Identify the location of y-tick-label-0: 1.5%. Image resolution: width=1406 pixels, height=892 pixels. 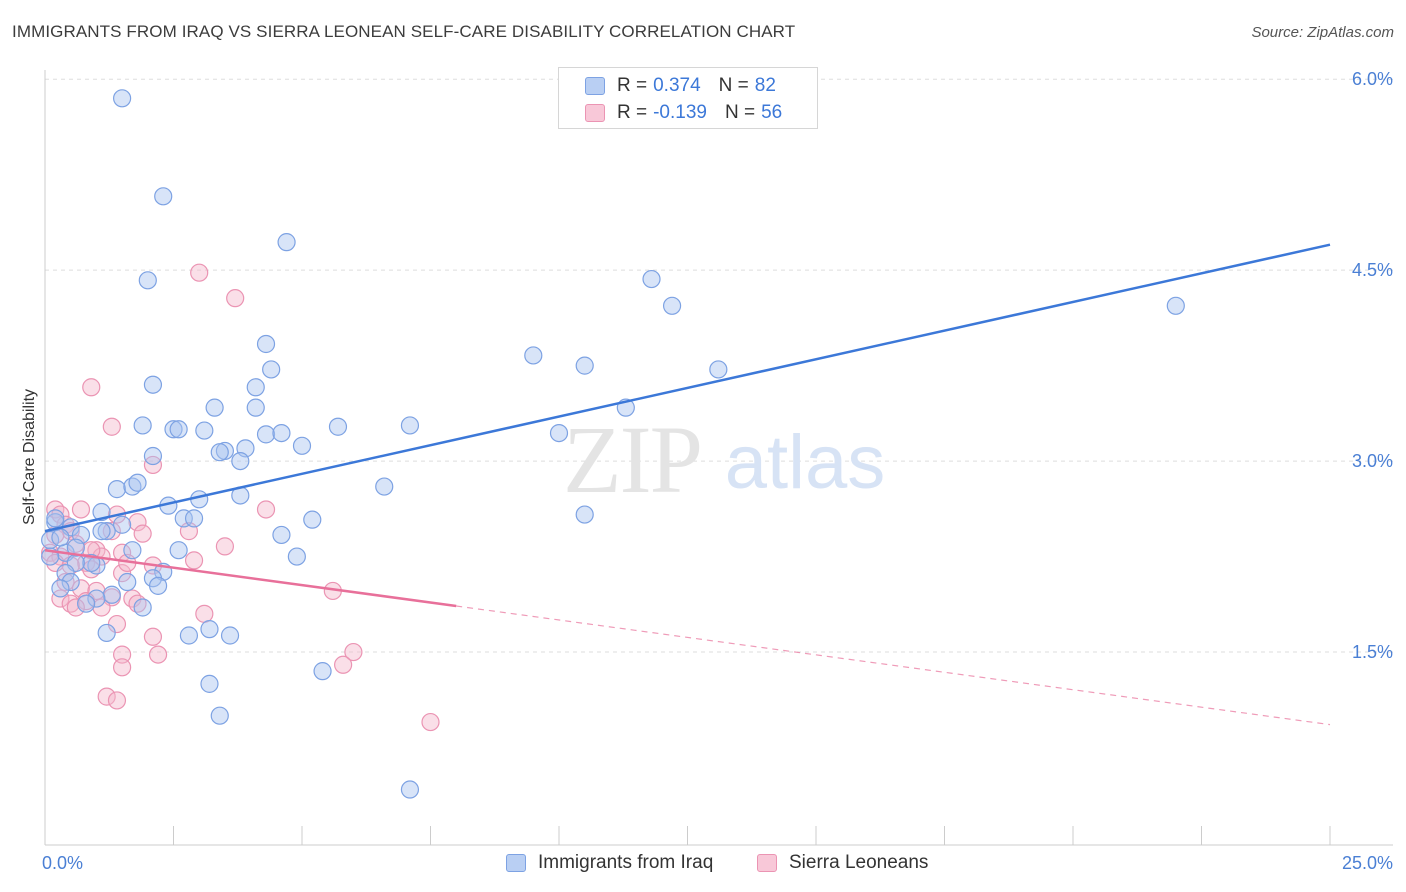
(1372, 652).